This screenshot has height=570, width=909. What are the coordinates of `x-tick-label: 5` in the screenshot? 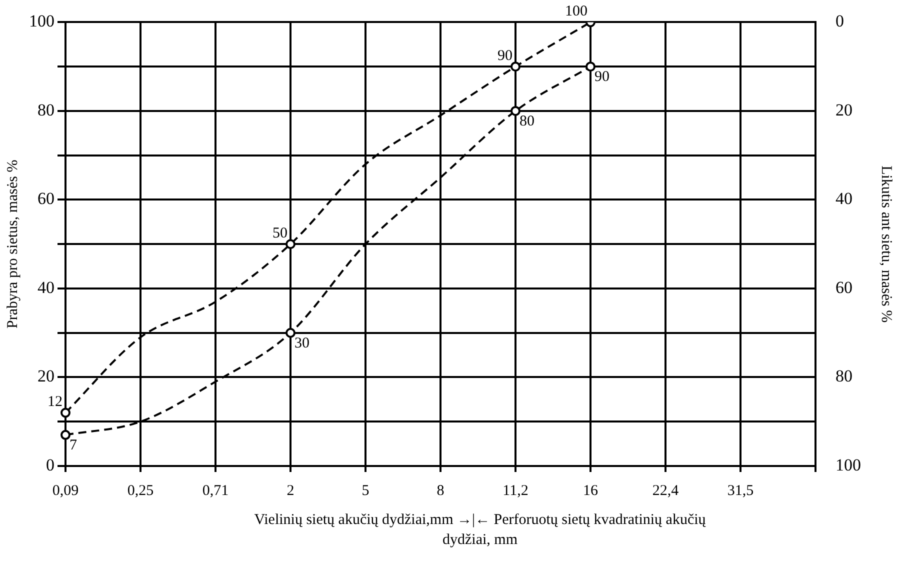 It's located at (366, 490).